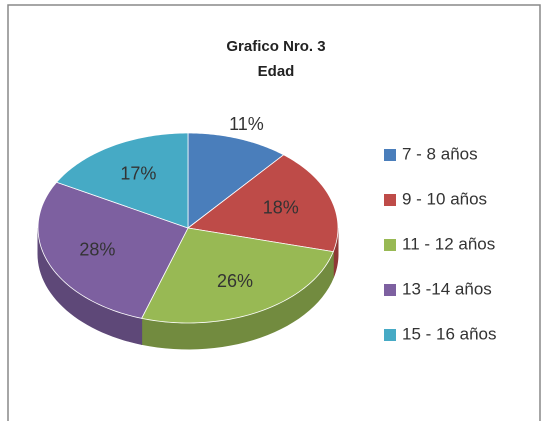 The height and width of the screenshot is (426, 549). Describe the element at coordinates (444, 198) in the screenshot. I see `legend-label: 9 - 10 años` at that location.